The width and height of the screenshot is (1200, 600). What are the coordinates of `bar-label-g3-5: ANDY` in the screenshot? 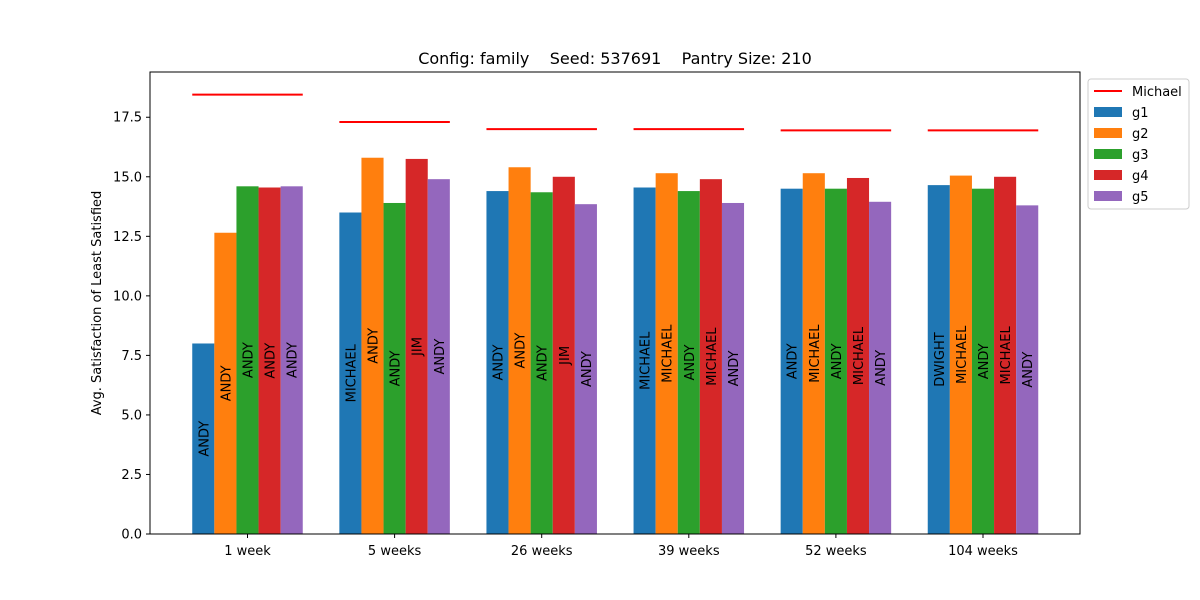 It's located at (984, 361).